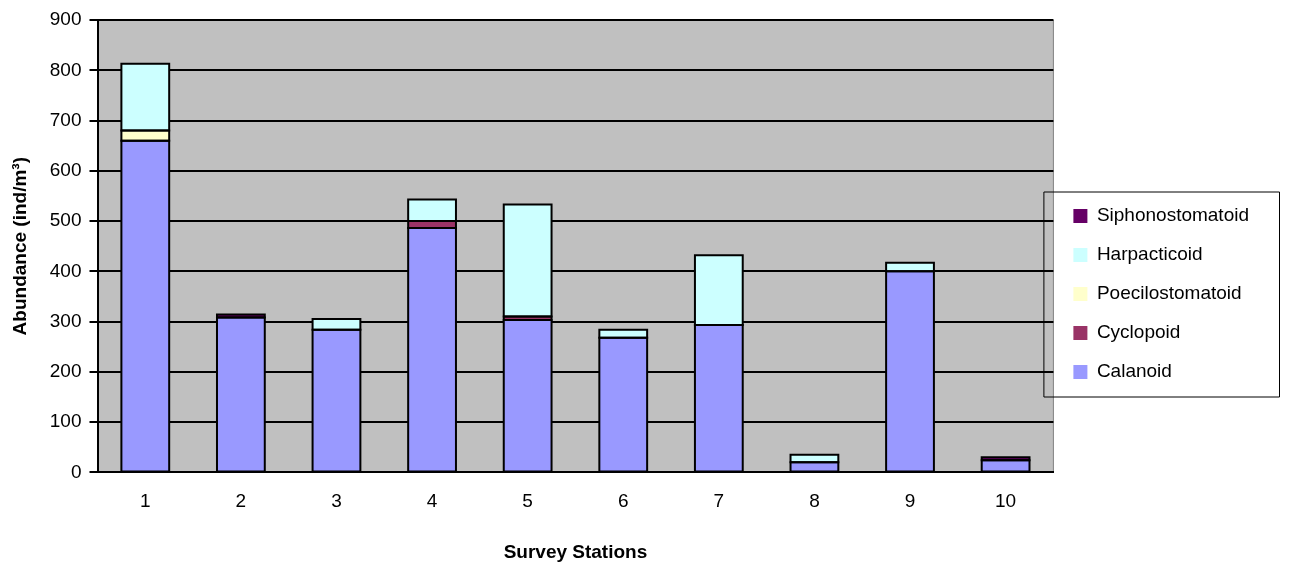 The height and width of the screenshot is (578, 1299). Describe the element at coordinates (1169, 293) in the screenshot. I see `legend-label: Poecilostomatoid` at that location.